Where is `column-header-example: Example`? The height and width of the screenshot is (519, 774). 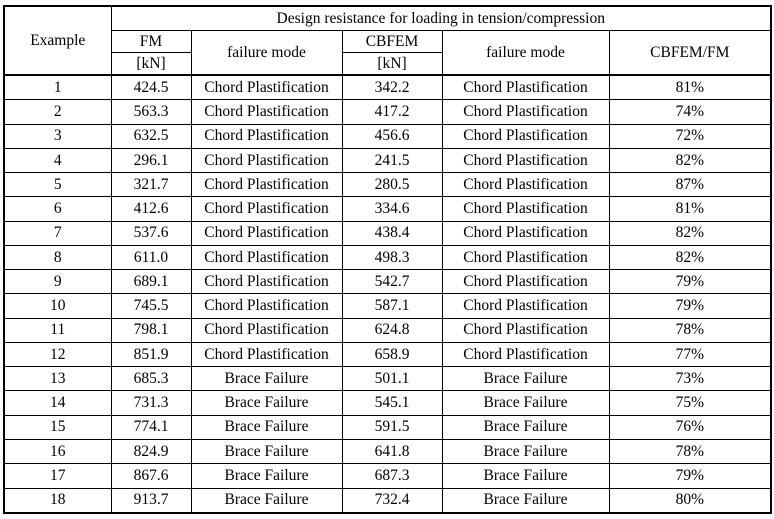 column-header-example: Example is located at coordinates (57, 40).